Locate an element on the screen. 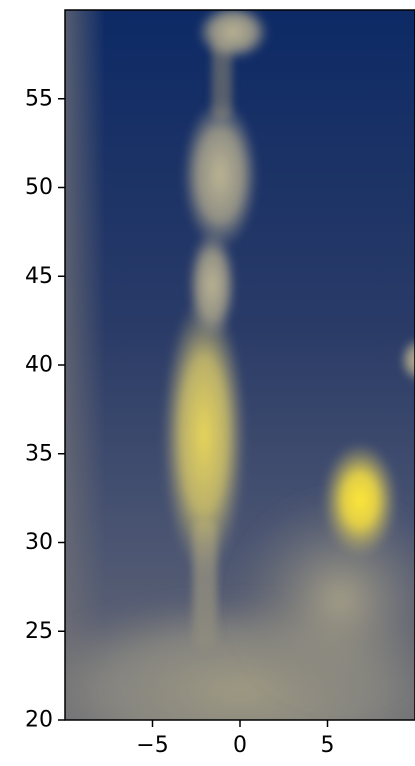 This screenshot has height=766, width=415. x-tick-label: 5 is located at coordinates (328, 745).